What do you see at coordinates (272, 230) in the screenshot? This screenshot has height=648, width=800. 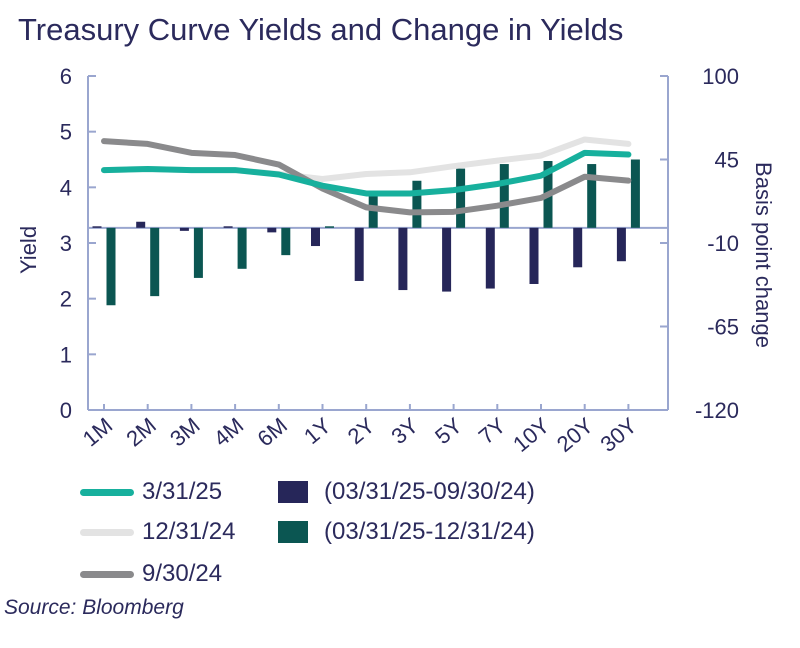 I see `bar-0-6M` at bounding box center [272, 230].